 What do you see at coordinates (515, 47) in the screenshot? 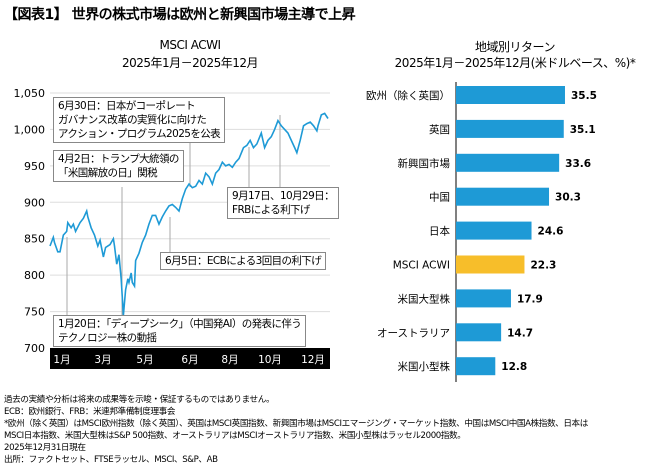
I see `bar-chart-title: 地域別リターン` at bounding box center [515, 47].